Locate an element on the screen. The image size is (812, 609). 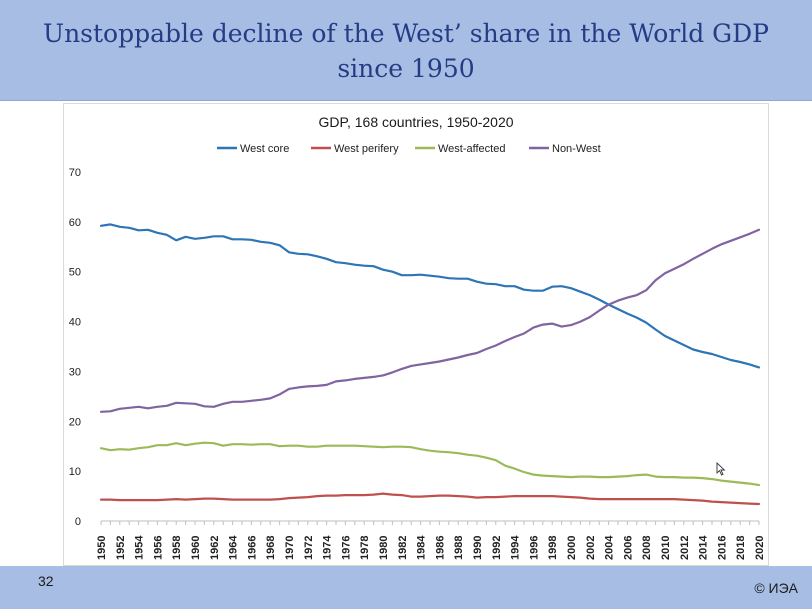
x-tick-label: 2006 is located at coordinates (628, 548).